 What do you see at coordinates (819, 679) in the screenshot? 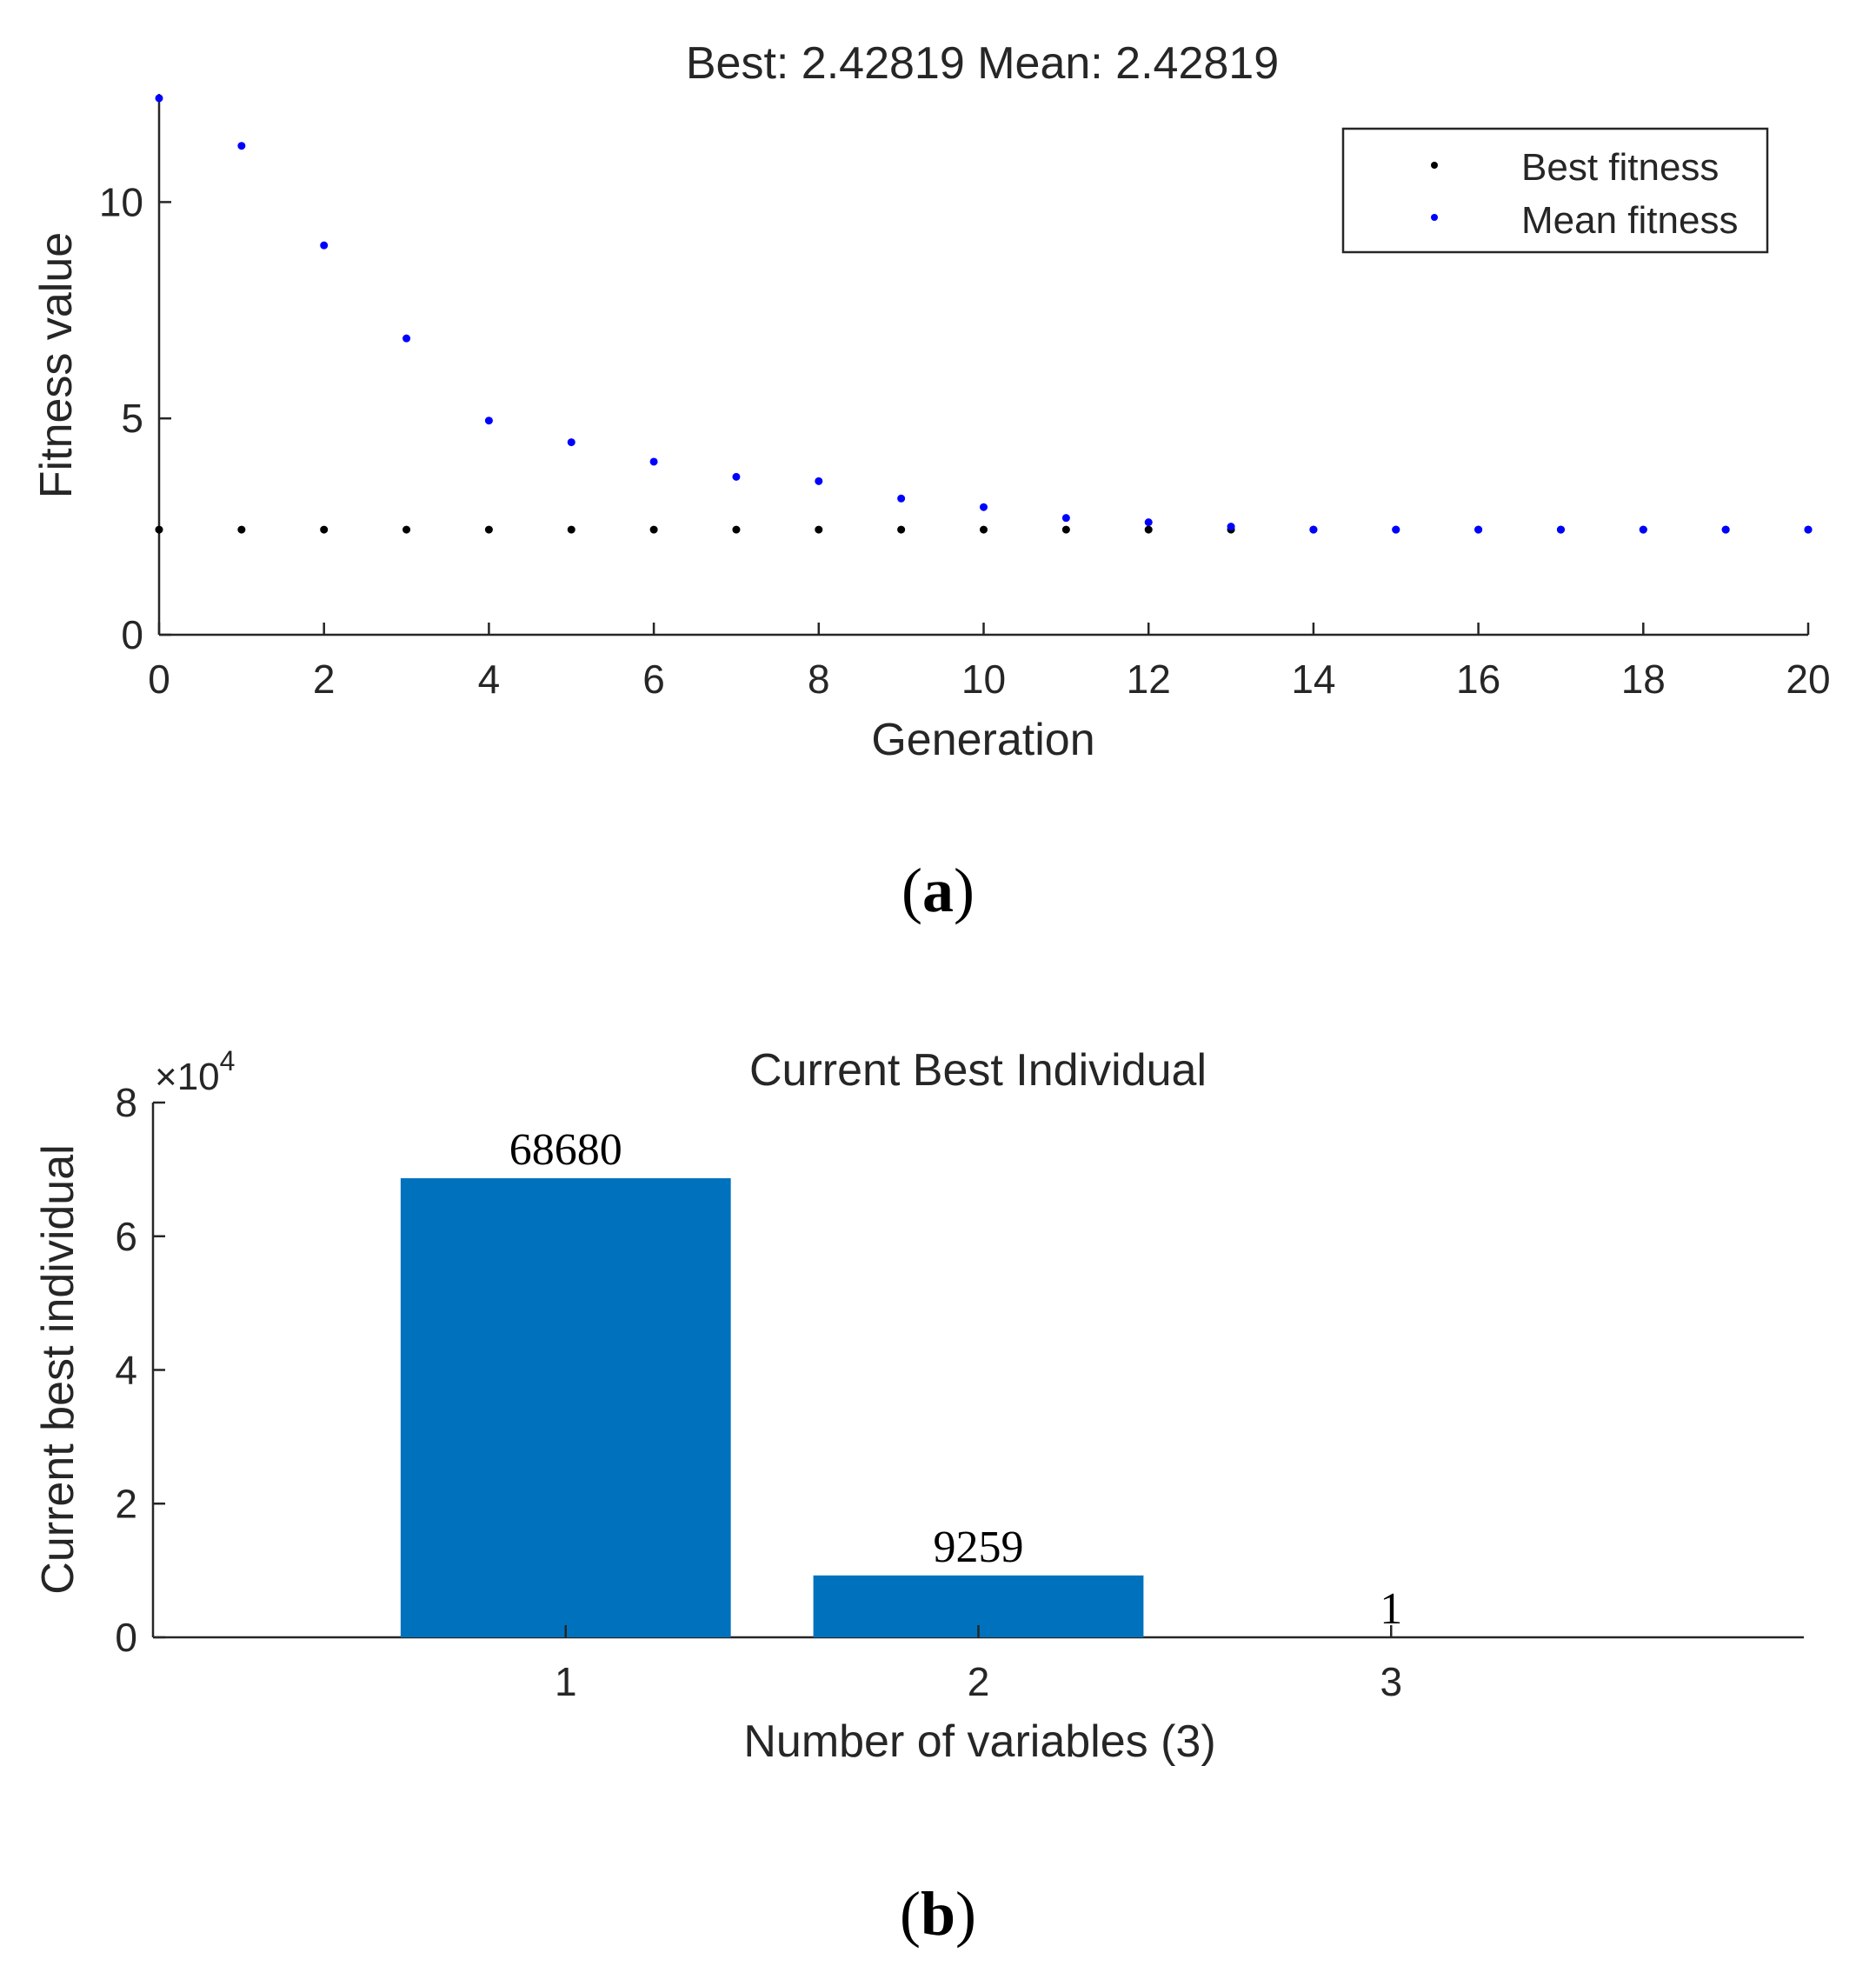
I see `chart-a-x-tick-label: 8` at bounding box center [819, 679].